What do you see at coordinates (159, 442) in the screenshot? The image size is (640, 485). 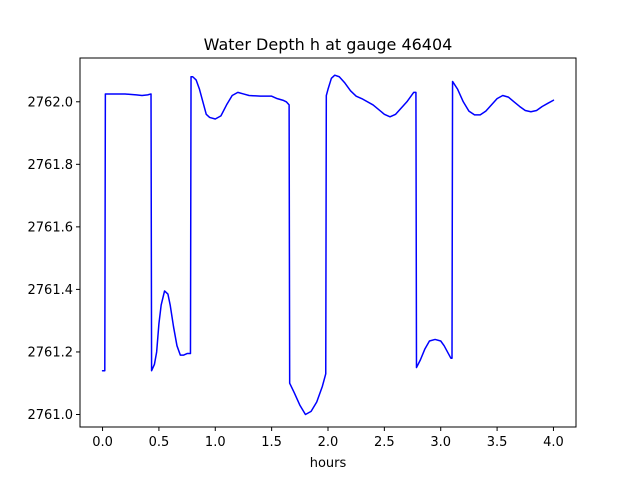 I see `x-tick-label: 0.5` at bounding box center [159, 442].